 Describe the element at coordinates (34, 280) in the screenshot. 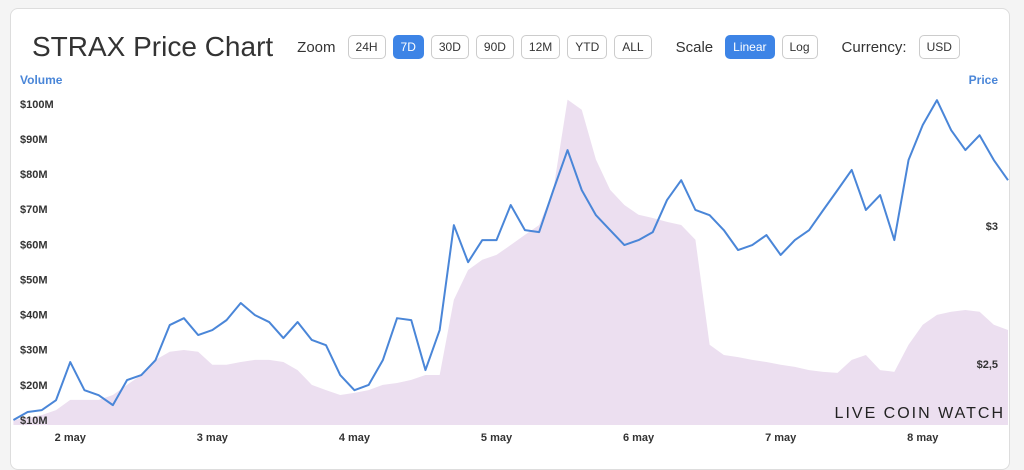

I see `y-tick-label: $50M` at that location.